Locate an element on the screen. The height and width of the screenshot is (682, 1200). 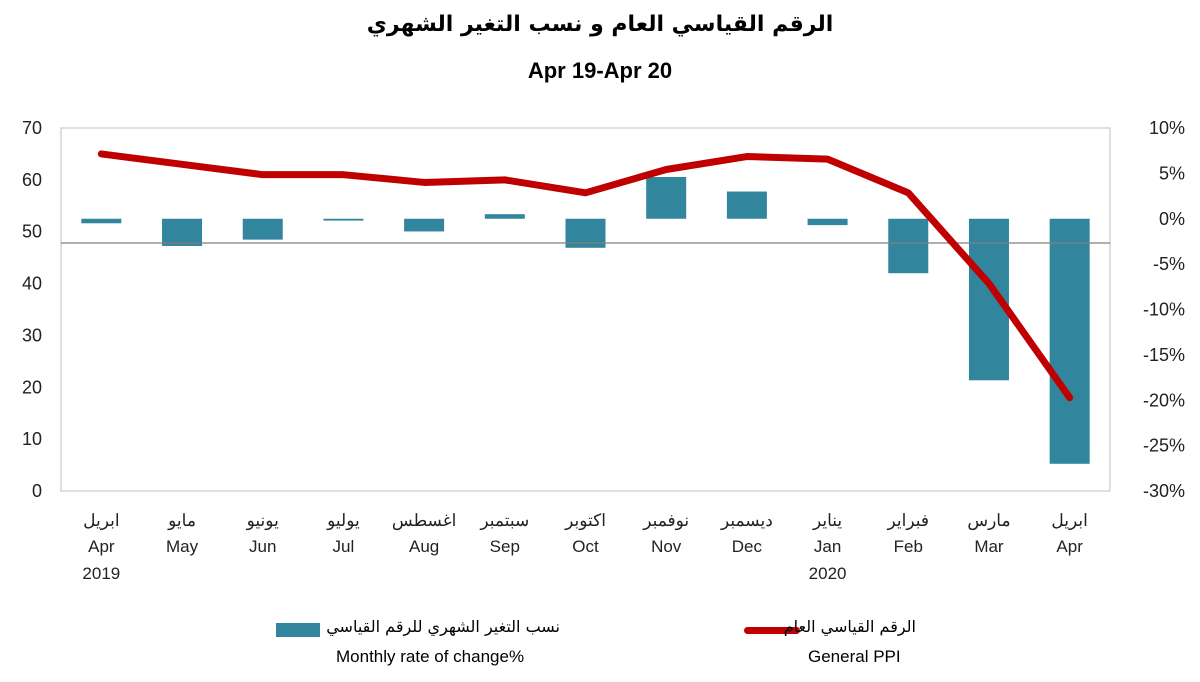
legend-bar-label-ar: نسب التغير الشهري للرقم القياسي is located at coordinates (443, 626).